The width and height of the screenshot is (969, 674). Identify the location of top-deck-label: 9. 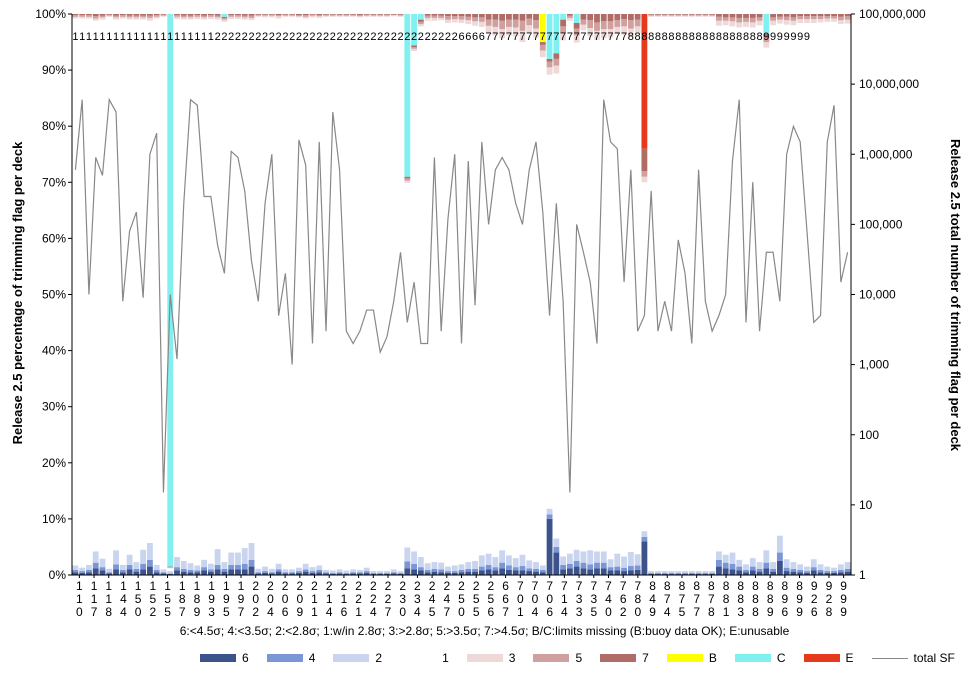
(793, 37).